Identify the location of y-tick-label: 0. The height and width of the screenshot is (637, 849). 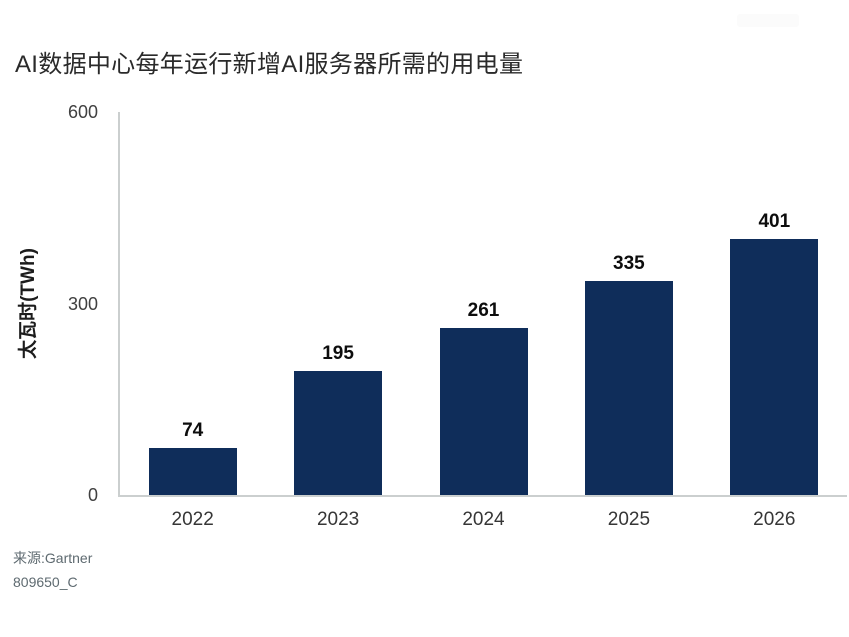
(92, 495).